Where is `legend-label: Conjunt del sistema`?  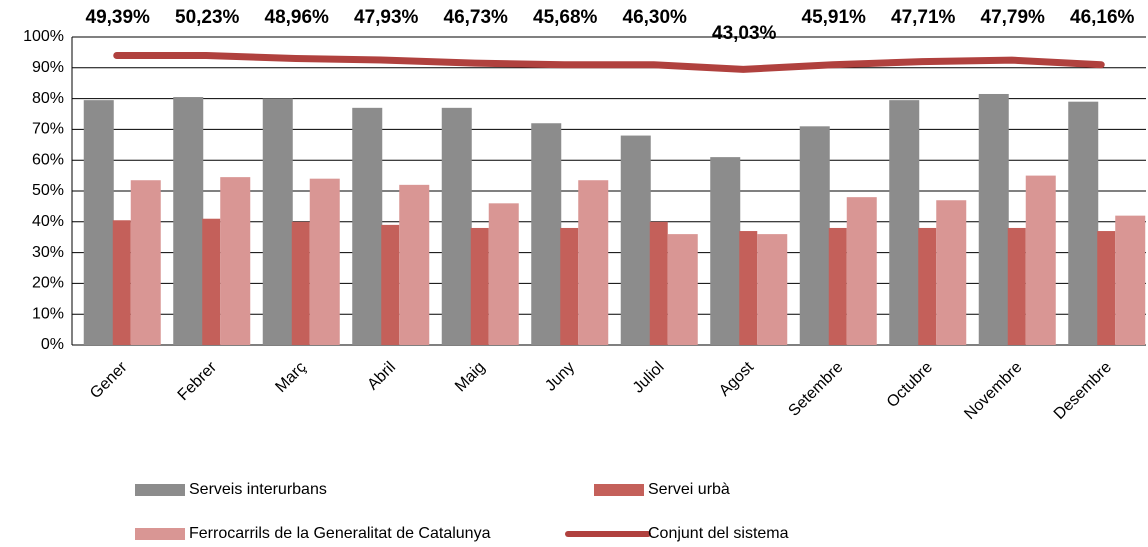
legend-label: Conjunt del sistema is located at coordinates (718, 533).